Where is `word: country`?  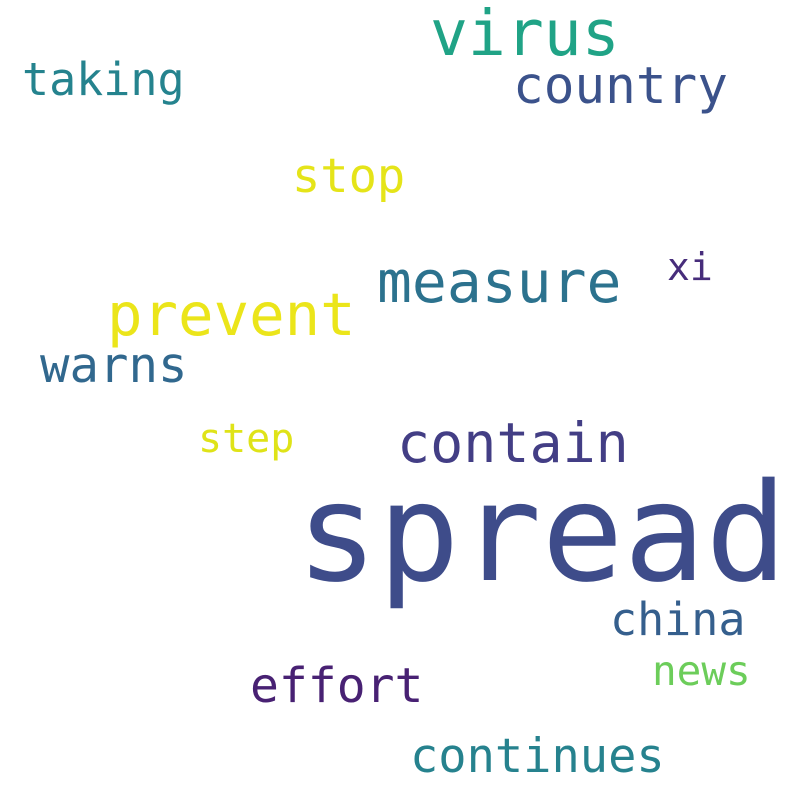
word: country is located at coordinates (620, 86).